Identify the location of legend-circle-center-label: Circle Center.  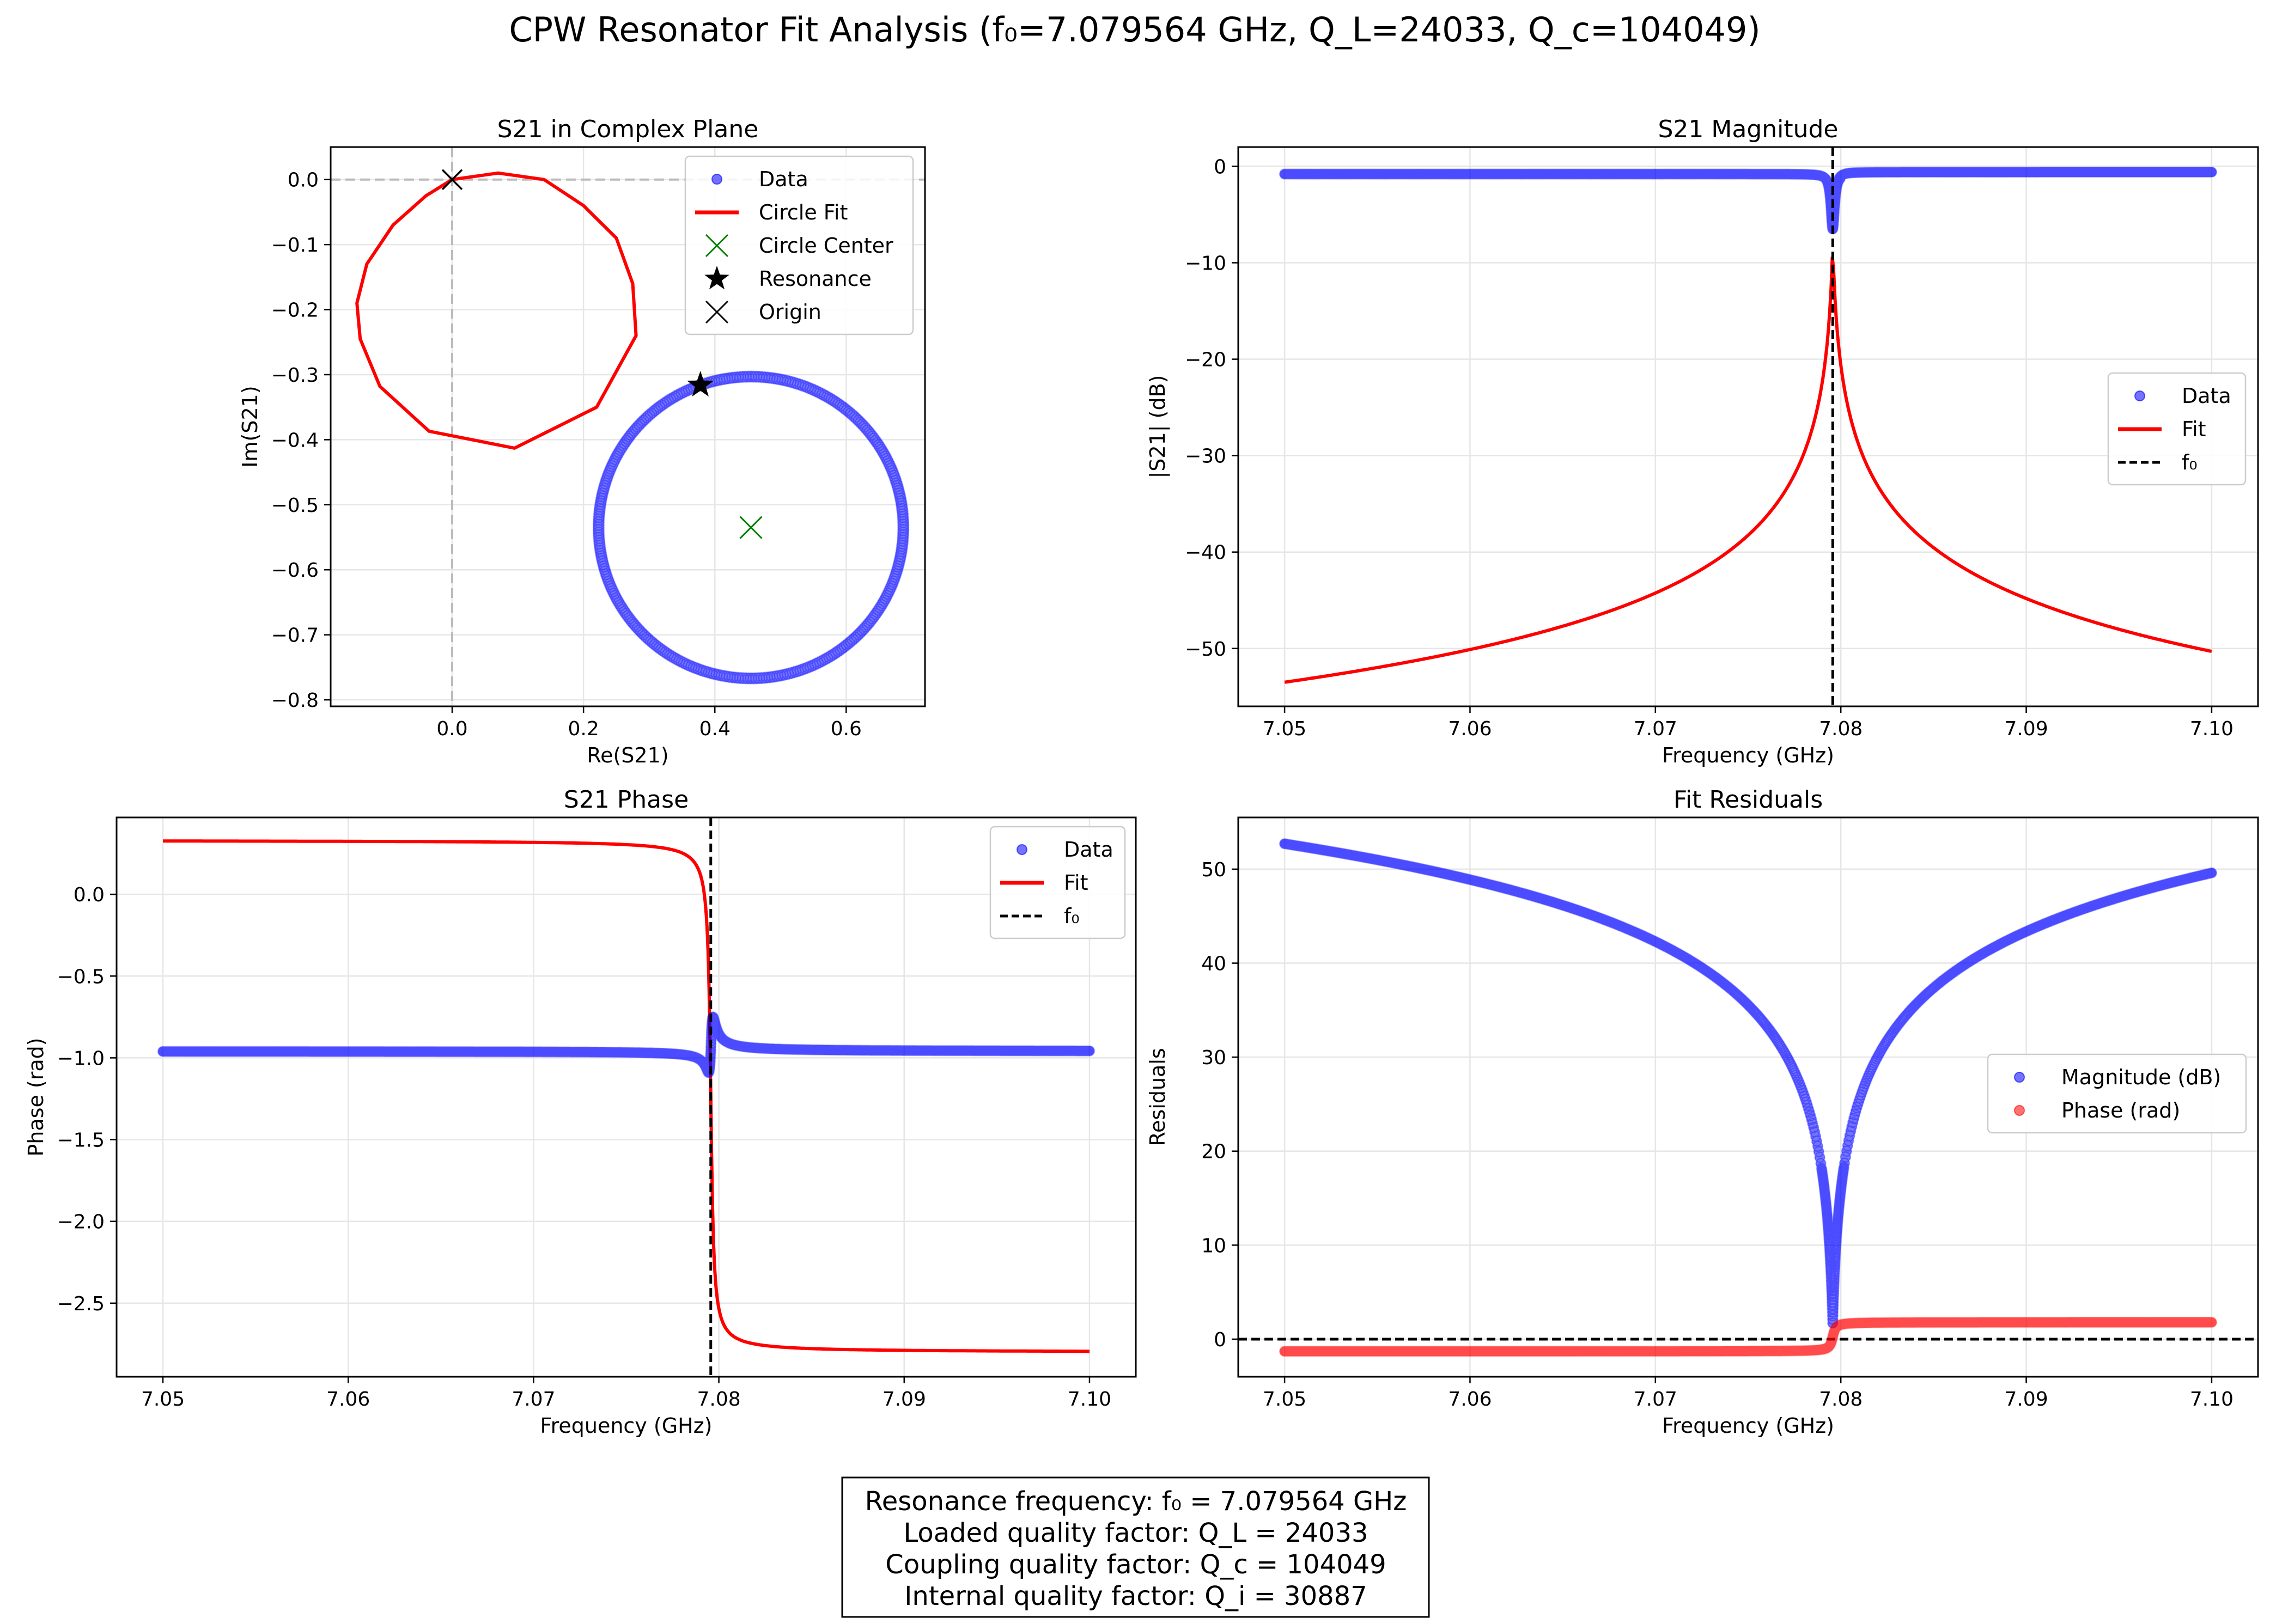
(826, 246).